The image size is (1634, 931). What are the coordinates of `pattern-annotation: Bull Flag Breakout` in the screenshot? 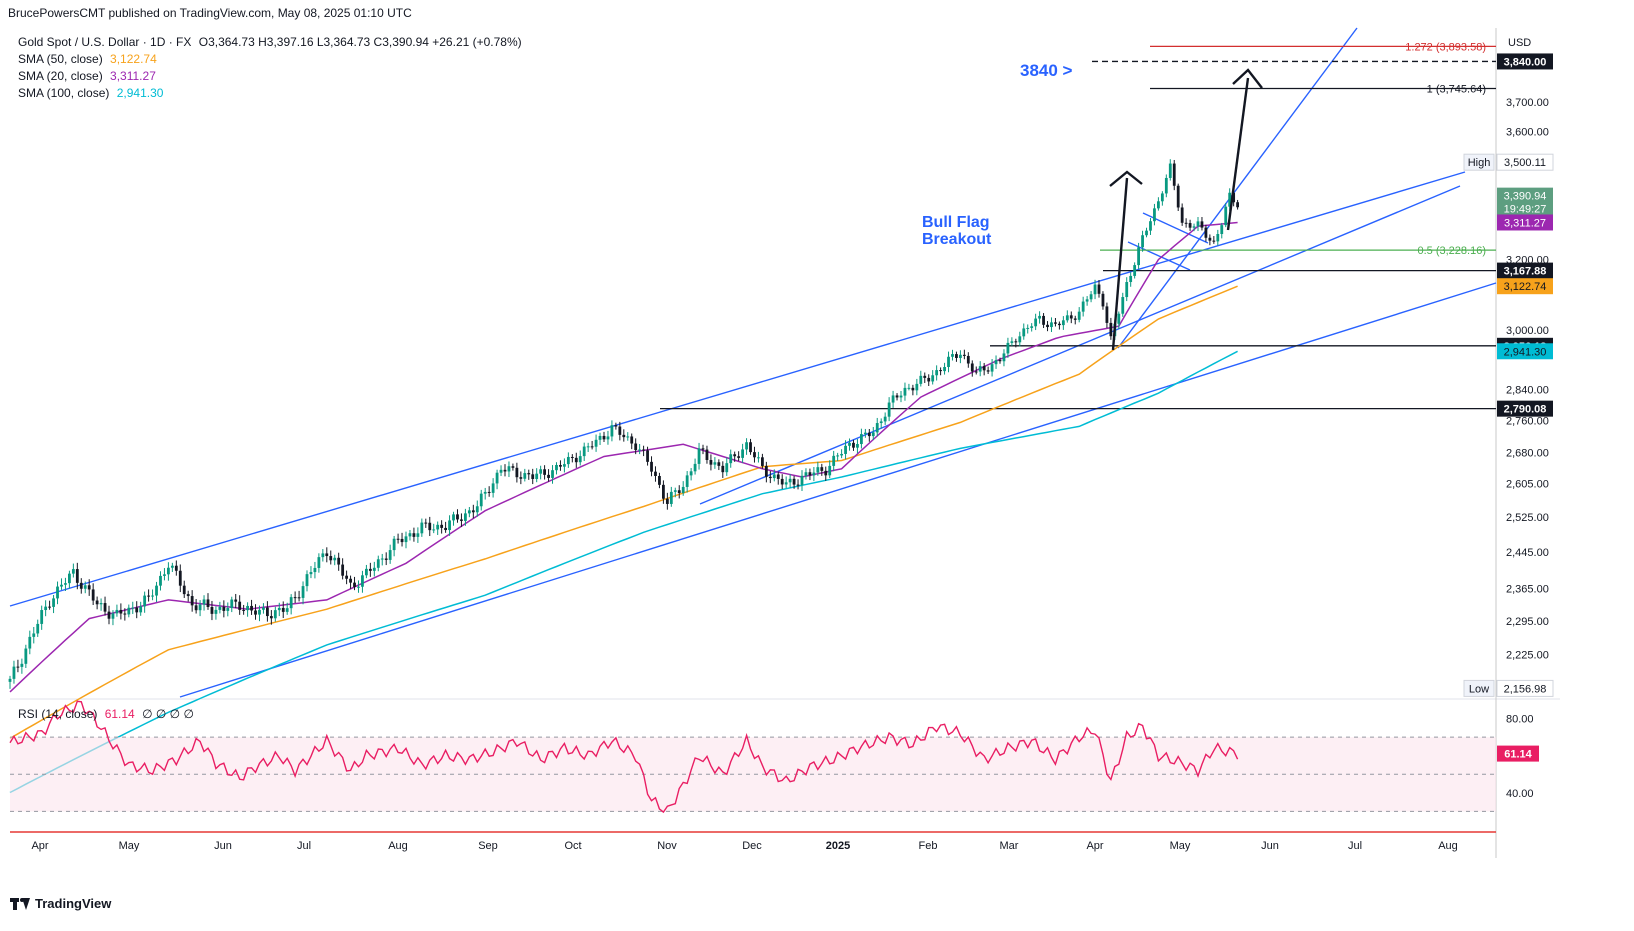 It's located at (956, 231).